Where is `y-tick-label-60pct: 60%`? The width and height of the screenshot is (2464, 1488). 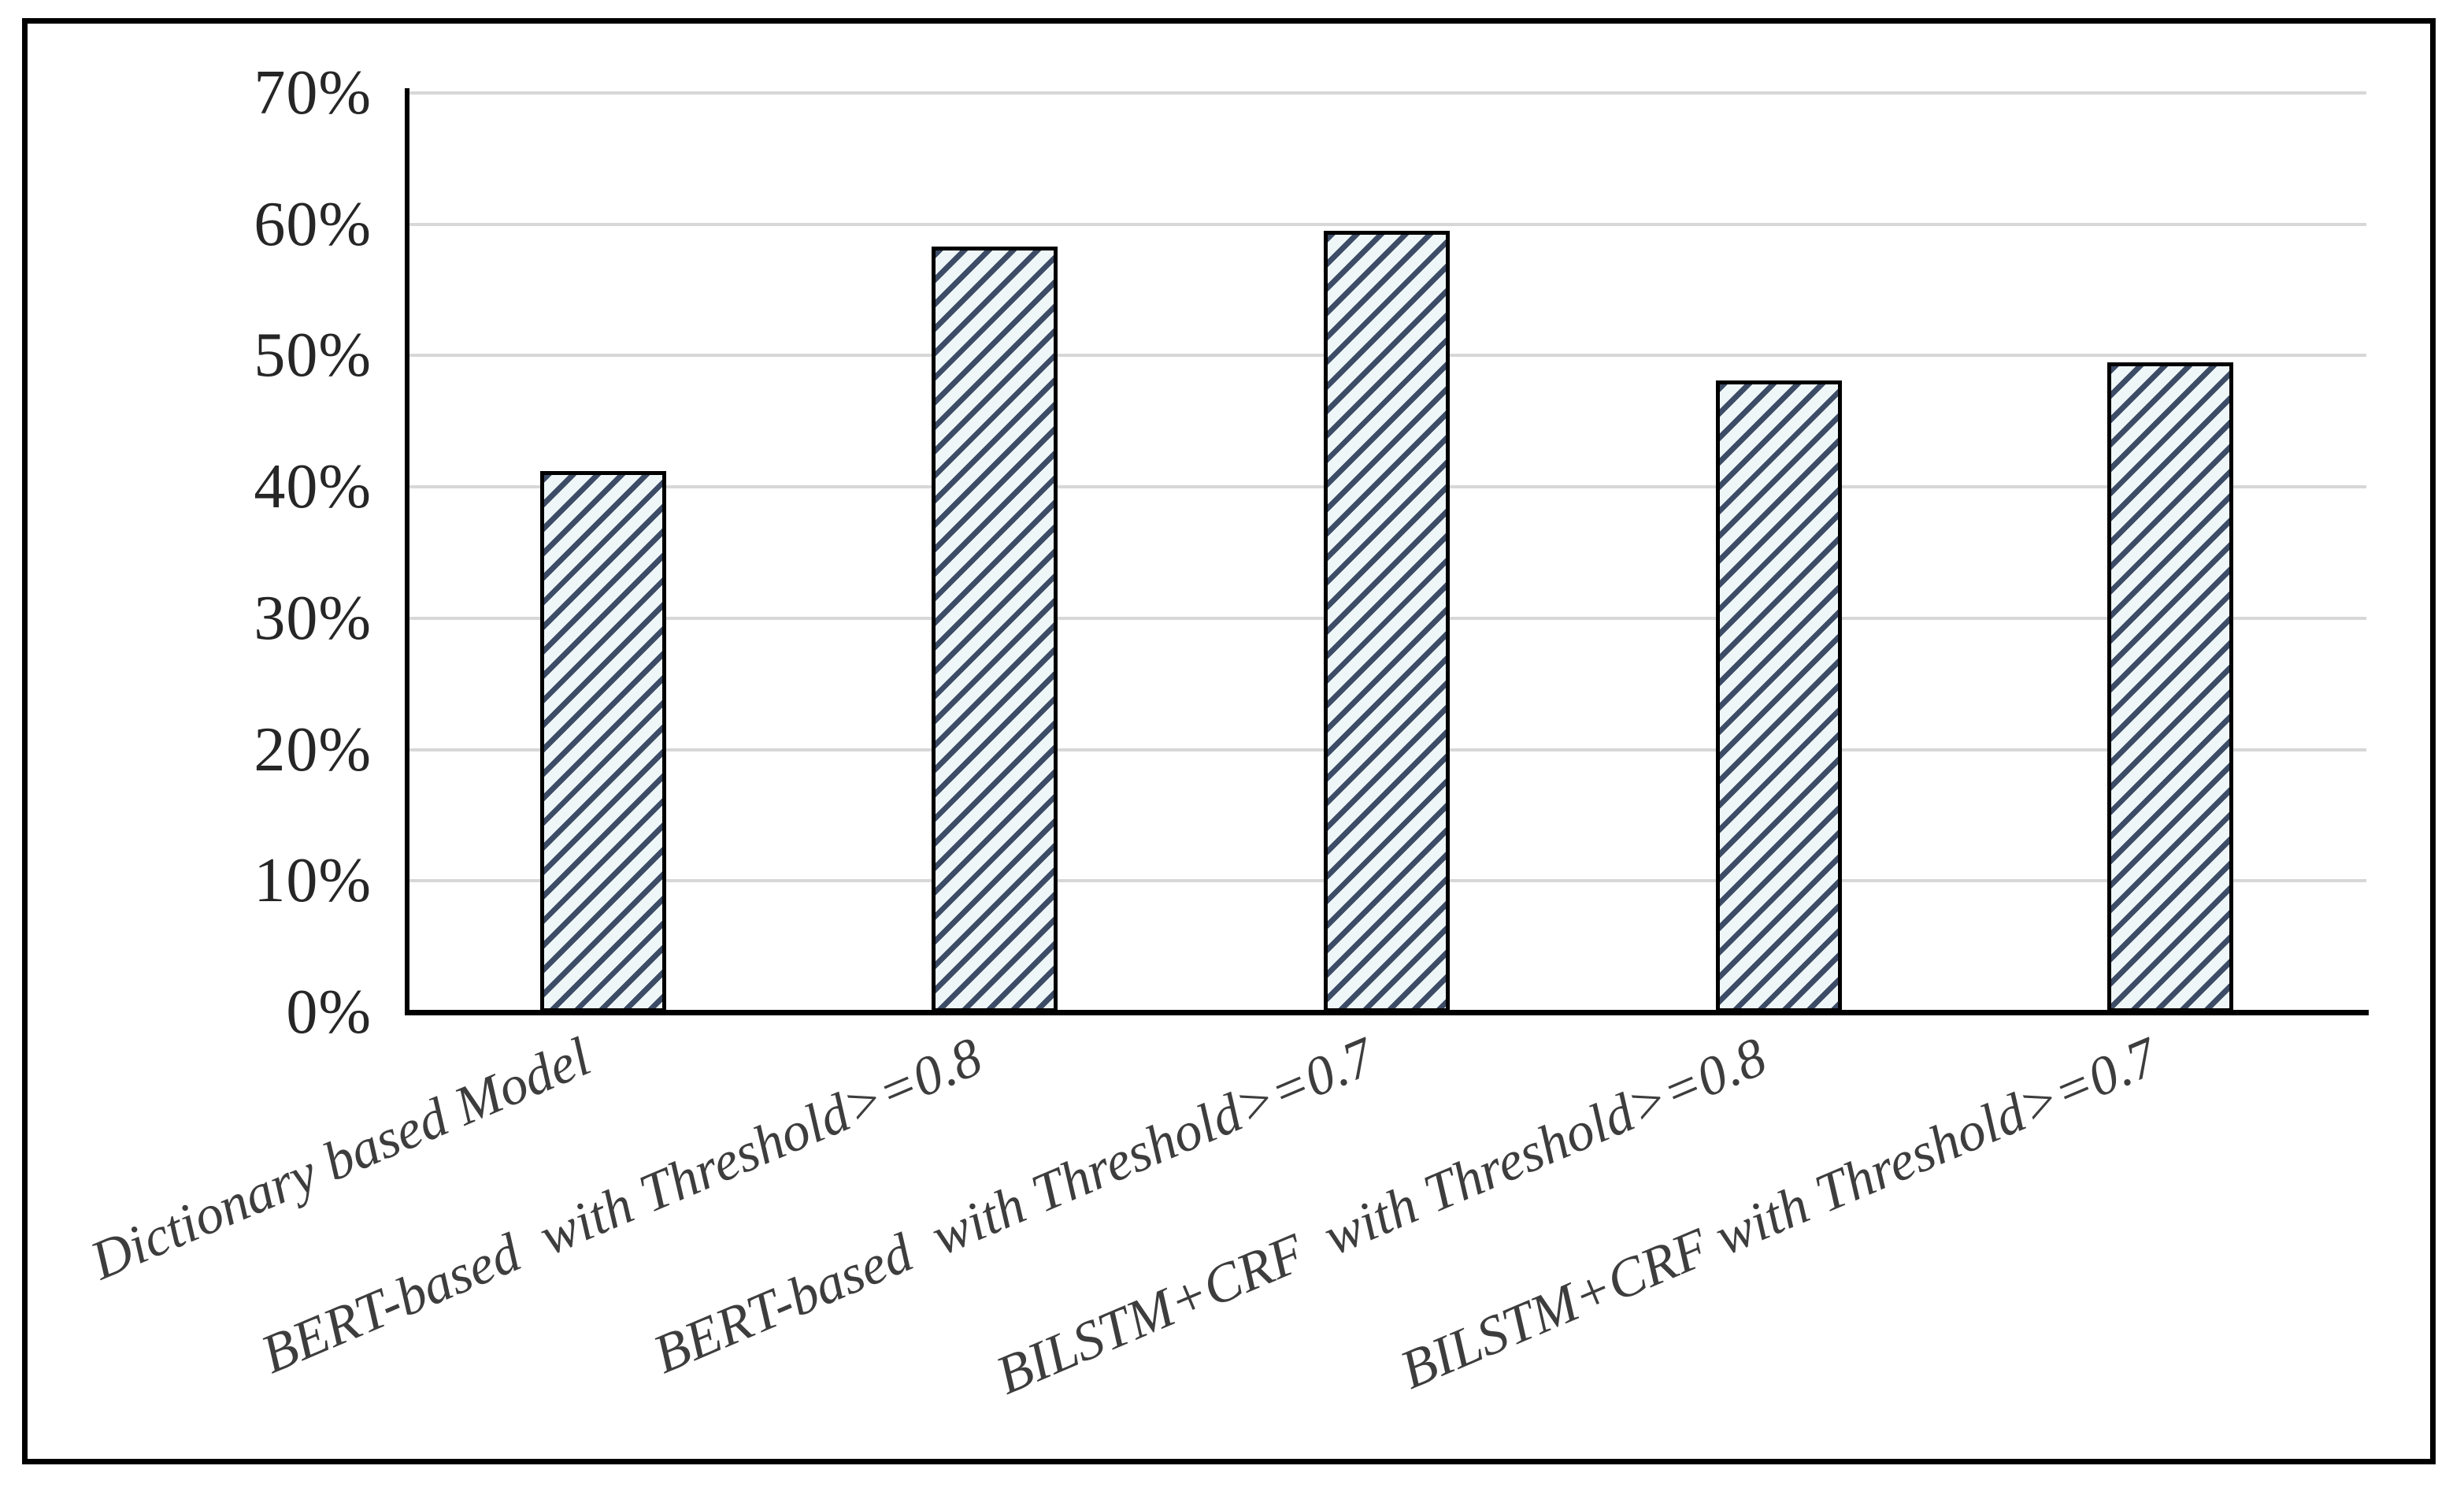 y-tick-label-60pct: 60% is located at coordinates (313, 224).